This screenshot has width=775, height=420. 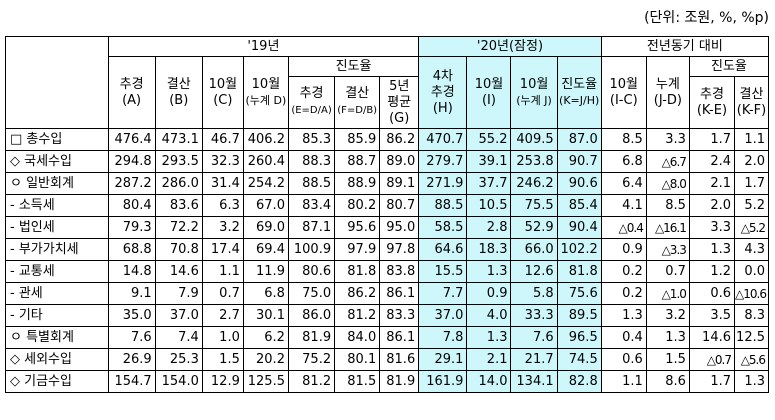 What do you see at coordinates (178, 92) in the screenshot?
I see `col-b: 결산 (B)` at bounding box center [178, 92].